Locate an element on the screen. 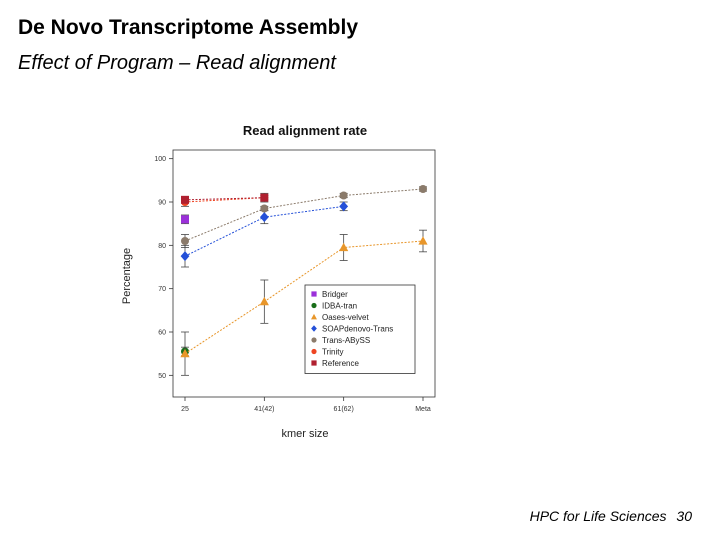 The image size is (720, 540). series-line-trinity is located at coordinates (224, 200).